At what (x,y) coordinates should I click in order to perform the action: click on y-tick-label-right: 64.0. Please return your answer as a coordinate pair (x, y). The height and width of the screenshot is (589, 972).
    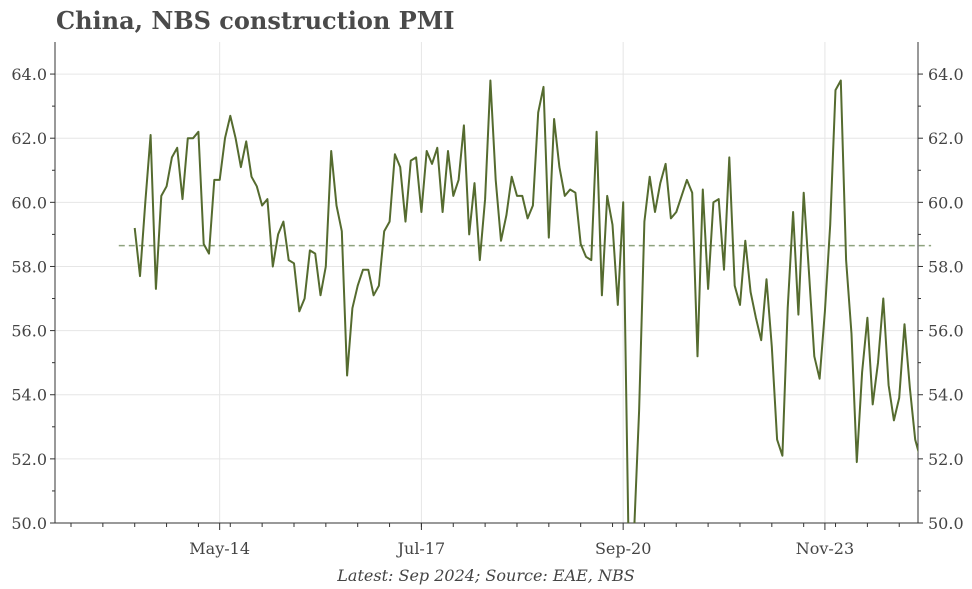
    Looking at the image, I should click on (946, 74).